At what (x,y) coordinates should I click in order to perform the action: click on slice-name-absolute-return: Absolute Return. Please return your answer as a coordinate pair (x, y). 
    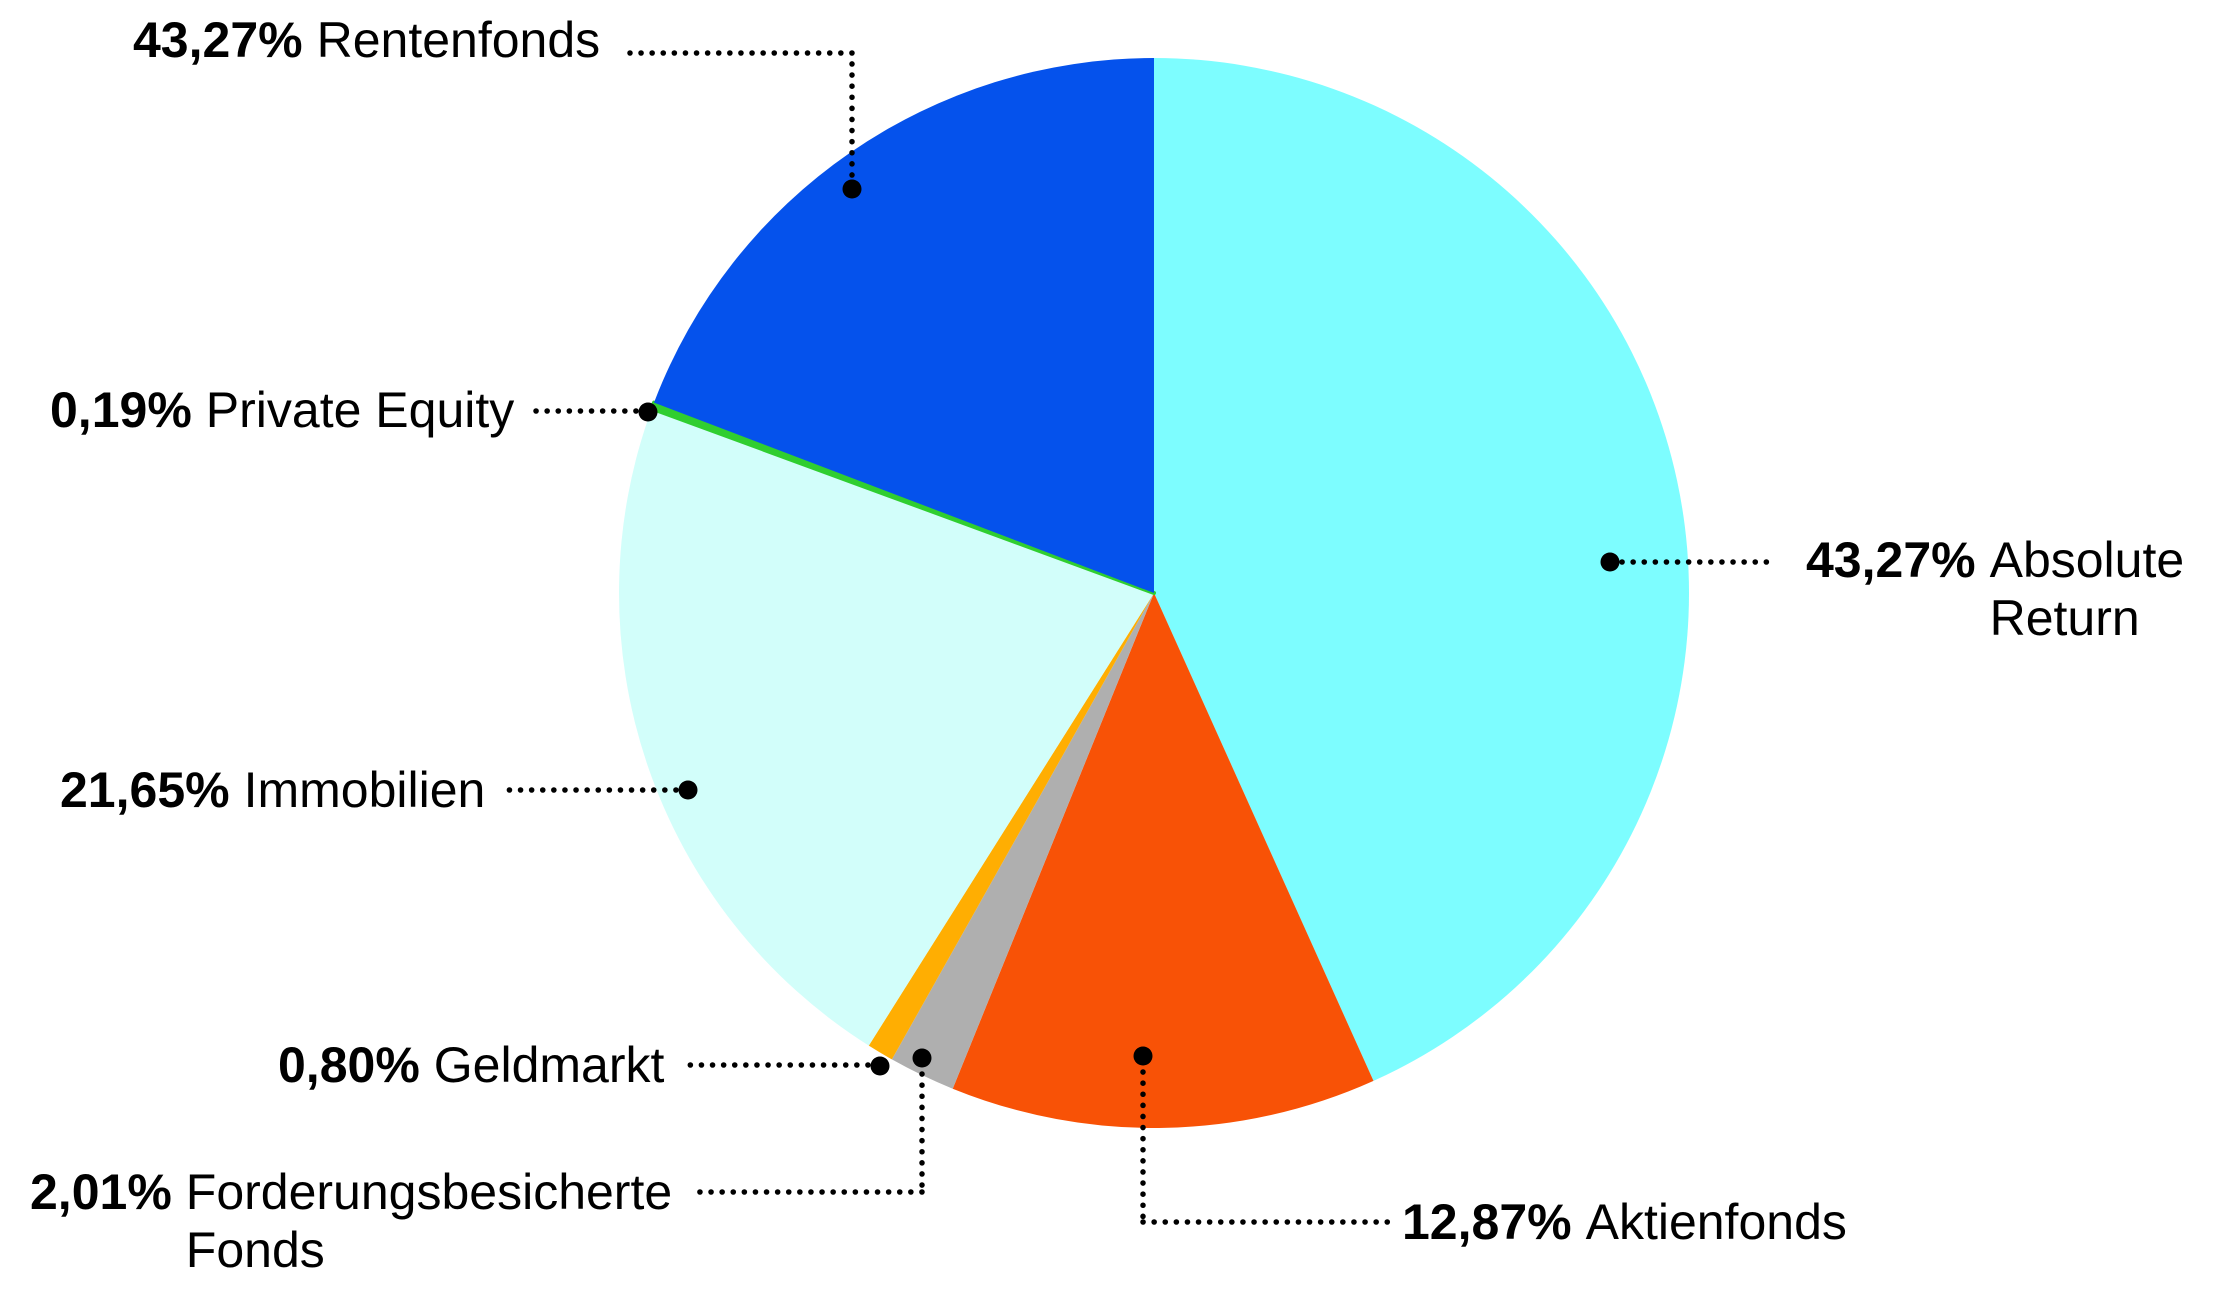
    Looking at the image, I should click on (2087, 589).